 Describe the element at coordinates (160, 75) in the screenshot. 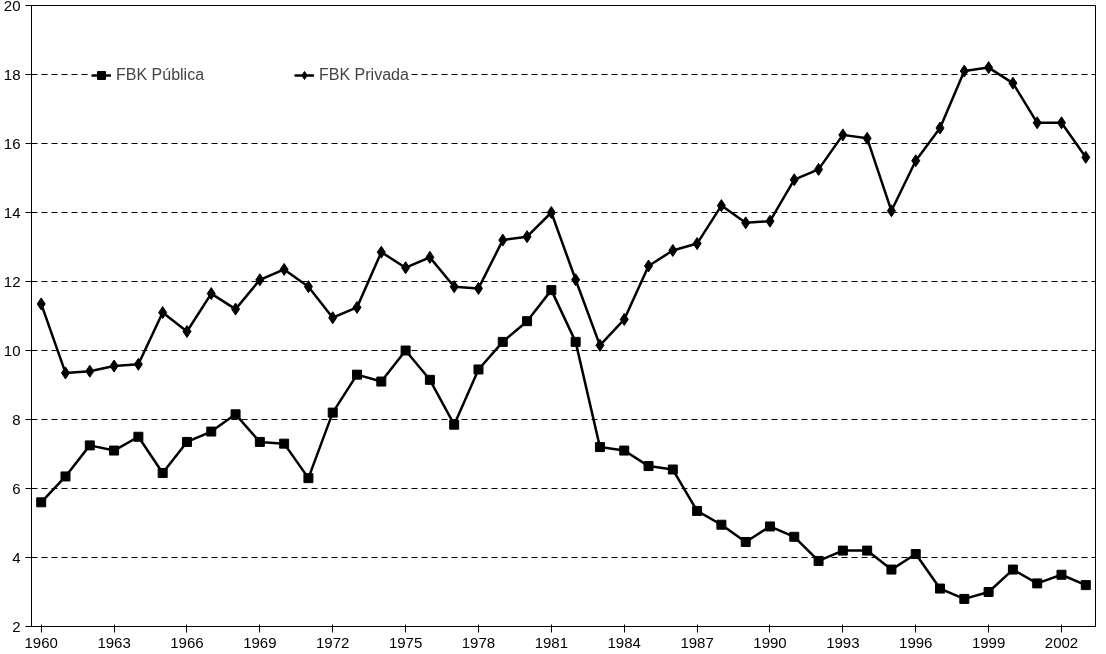

I see `legend-label: FBK Pública` at that location.